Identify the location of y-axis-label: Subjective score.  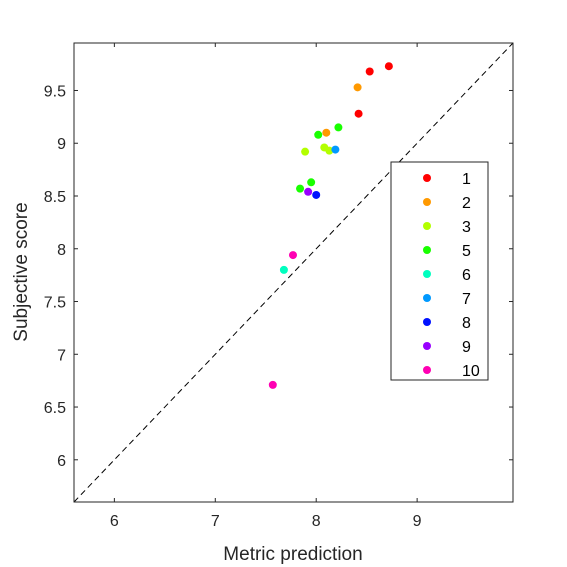
(21, 271).